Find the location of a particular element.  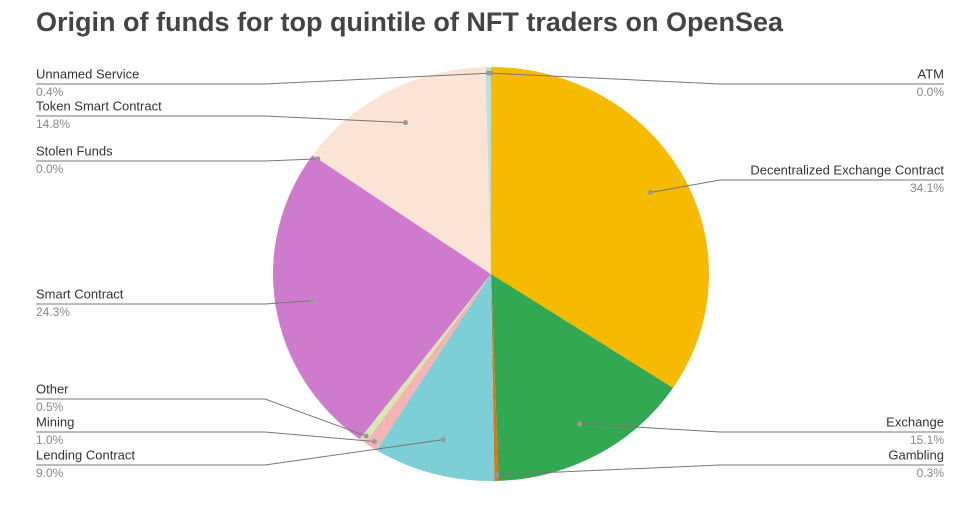

slice-label: Mining is located at coordinates (55, 421).